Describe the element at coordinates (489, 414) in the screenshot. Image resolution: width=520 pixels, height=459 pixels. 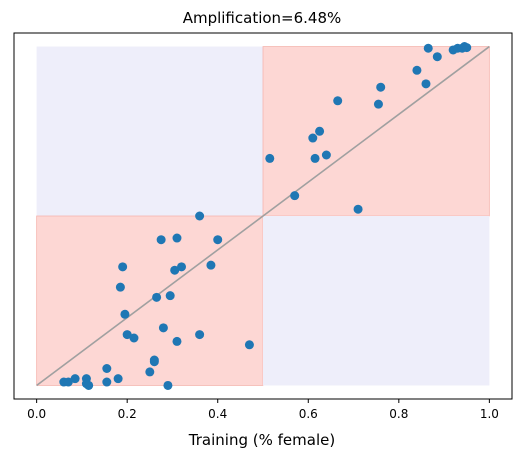
I see `x-tick-label-5: 1.0` at that location.